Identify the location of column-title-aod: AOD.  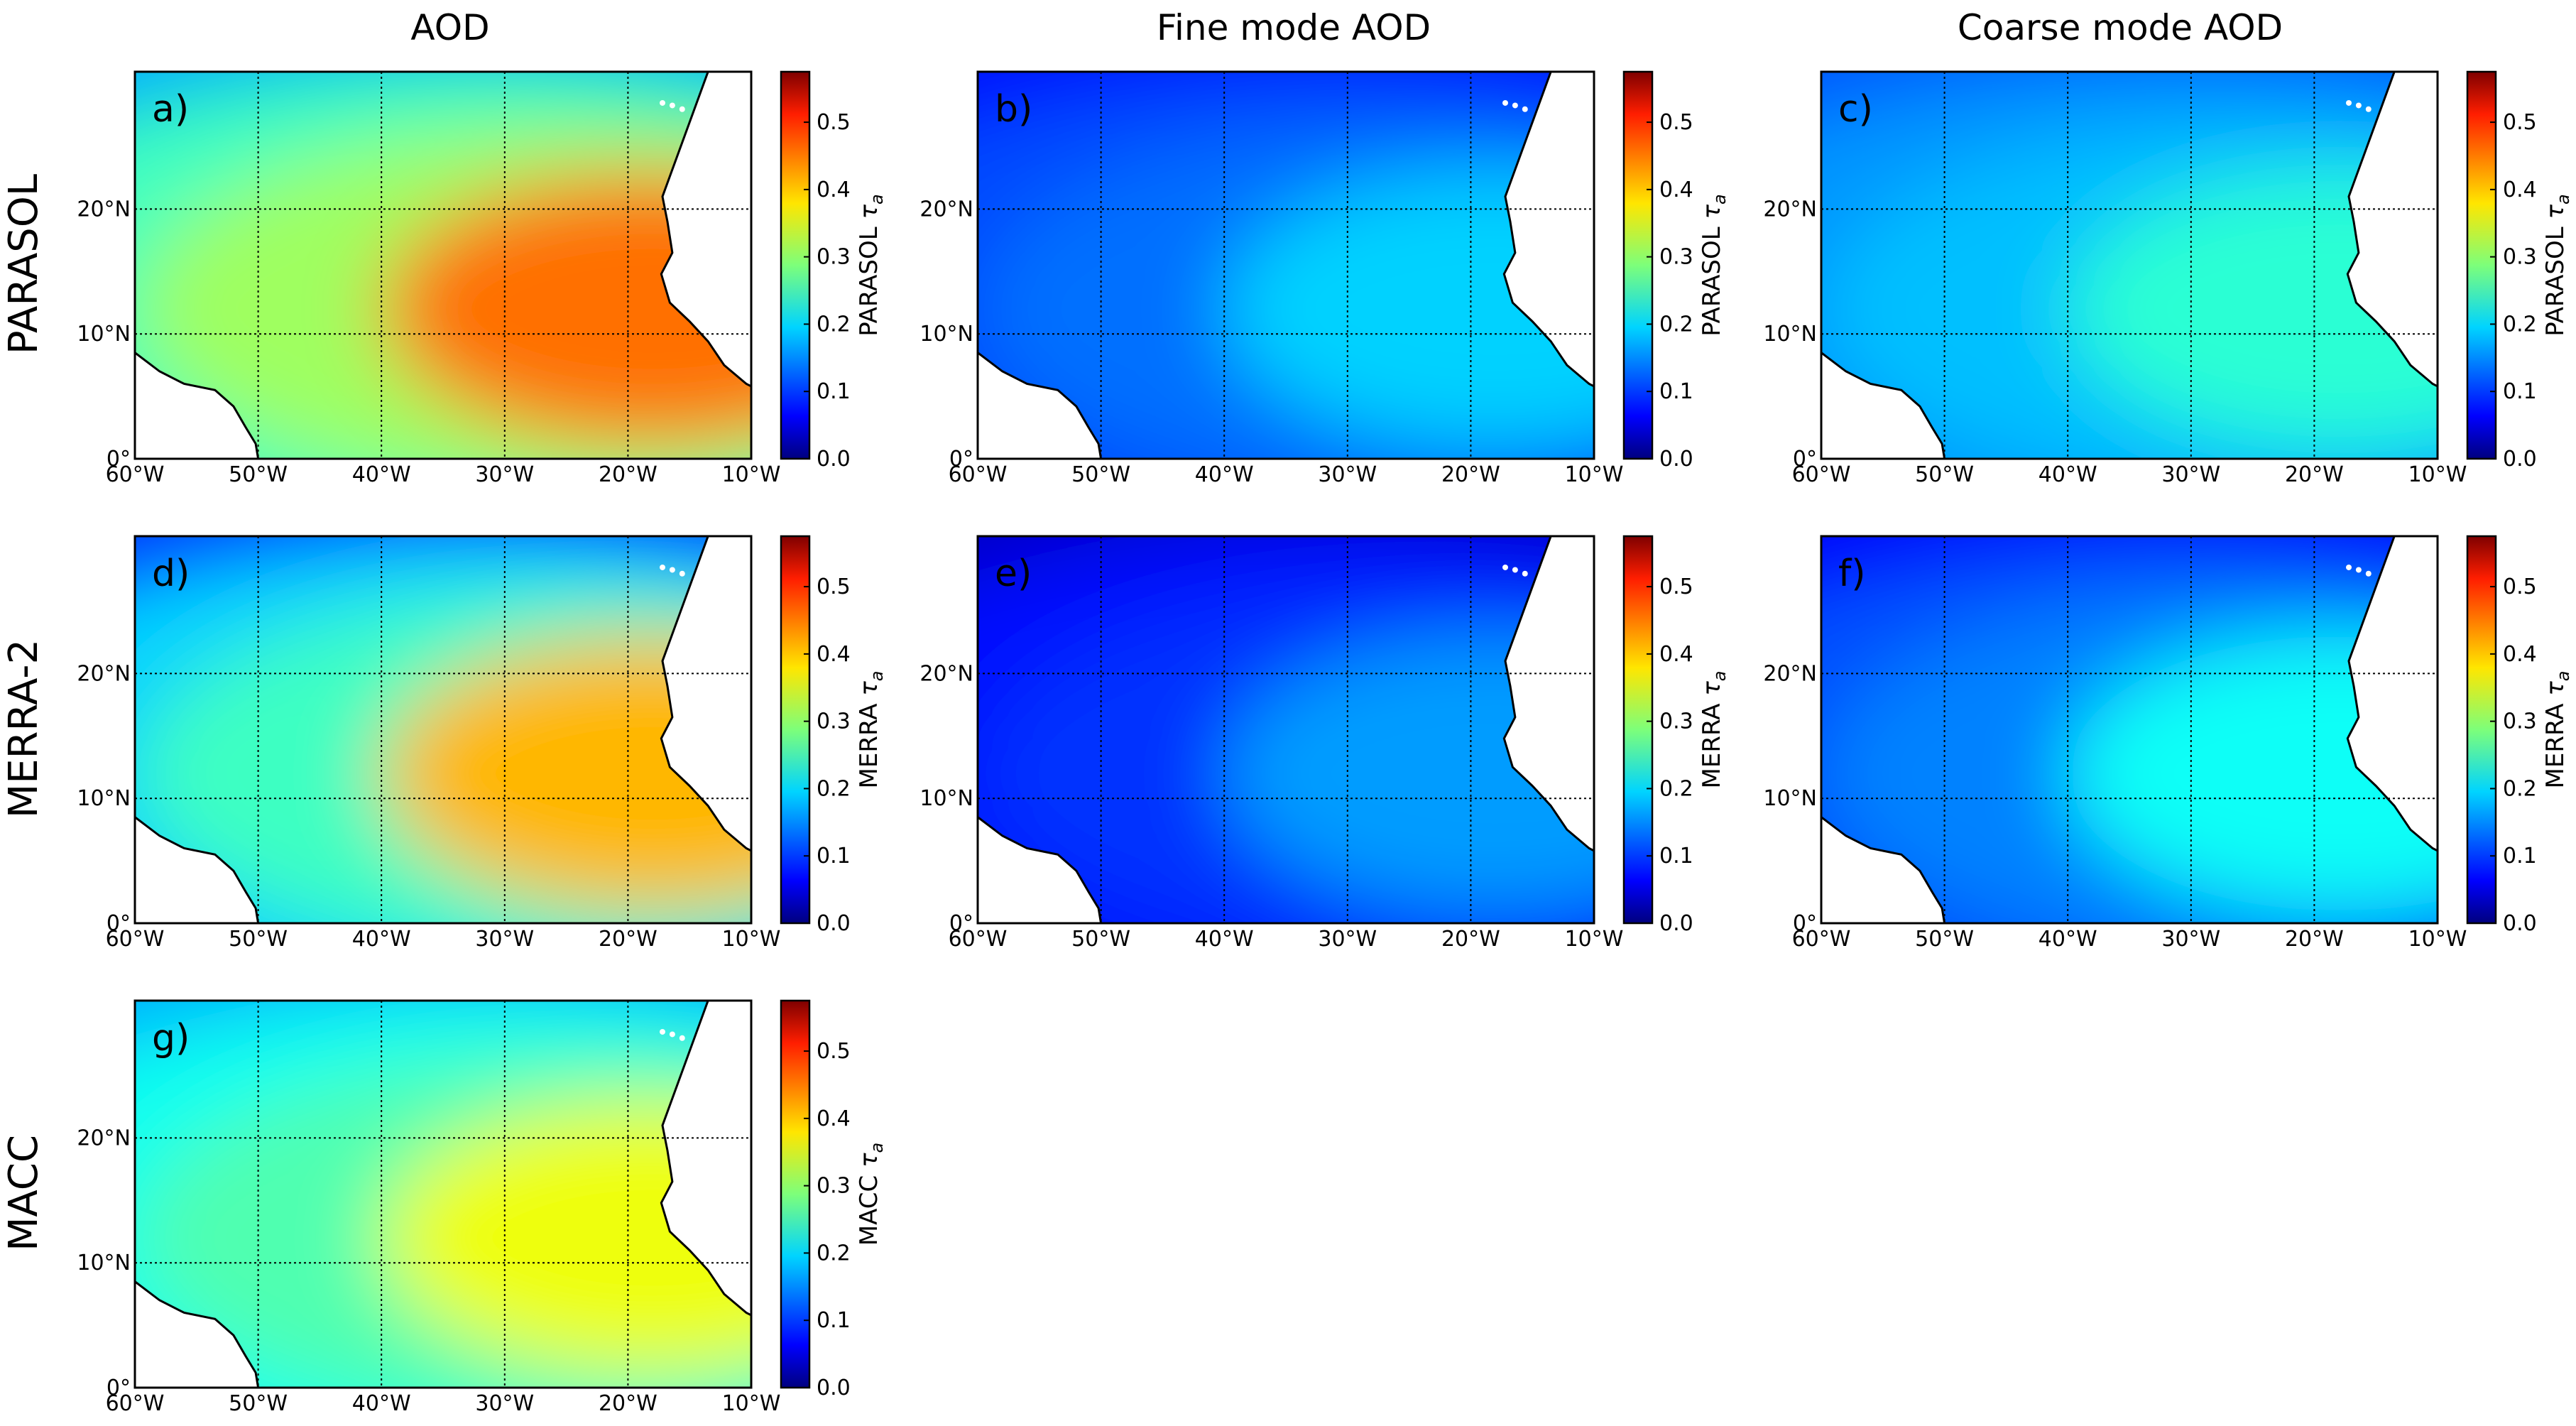
(449, 27).